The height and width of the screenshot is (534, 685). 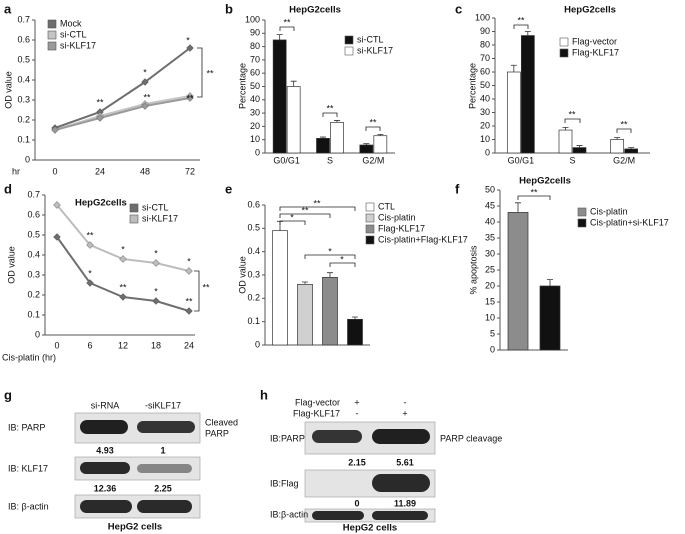 What do you see at coordinates (518, 207) in the screenshot?
I see `error-bar` at bounding box center [518, 207].